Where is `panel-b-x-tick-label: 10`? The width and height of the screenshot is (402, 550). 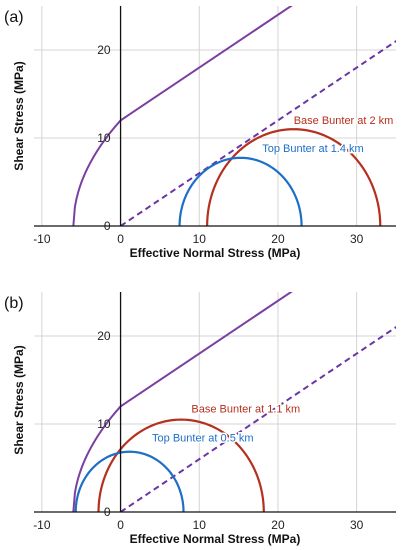
panel-b-x-tick-label: 10 is located at coordinates (200, 525).